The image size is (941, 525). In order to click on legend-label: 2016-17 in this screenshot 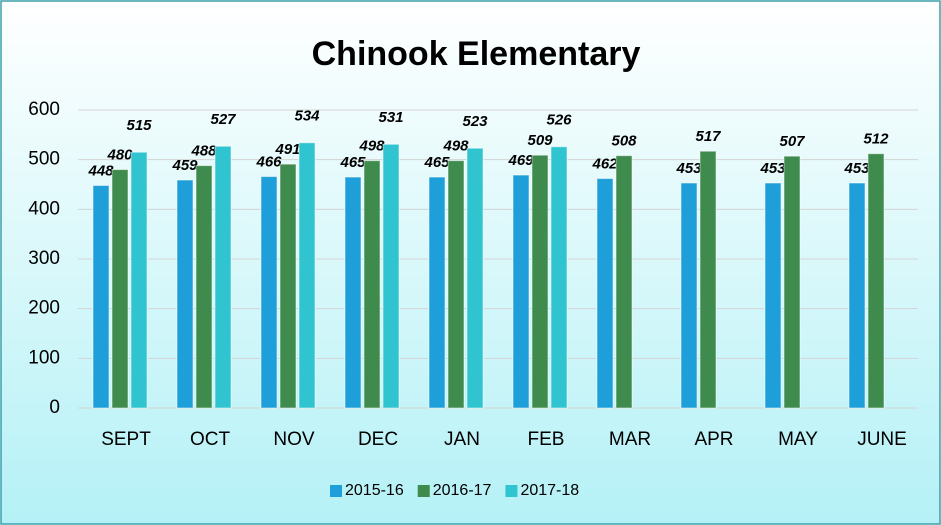, I will do `click(462, 490)`.